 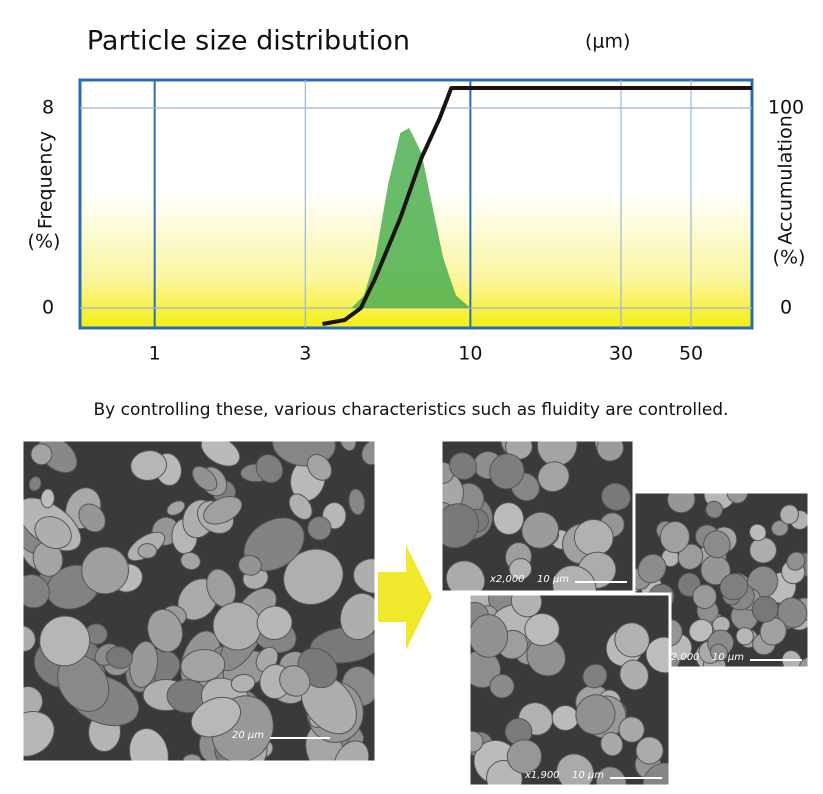 I want to click on y-label: Frequency, so click(x=46, y=180).